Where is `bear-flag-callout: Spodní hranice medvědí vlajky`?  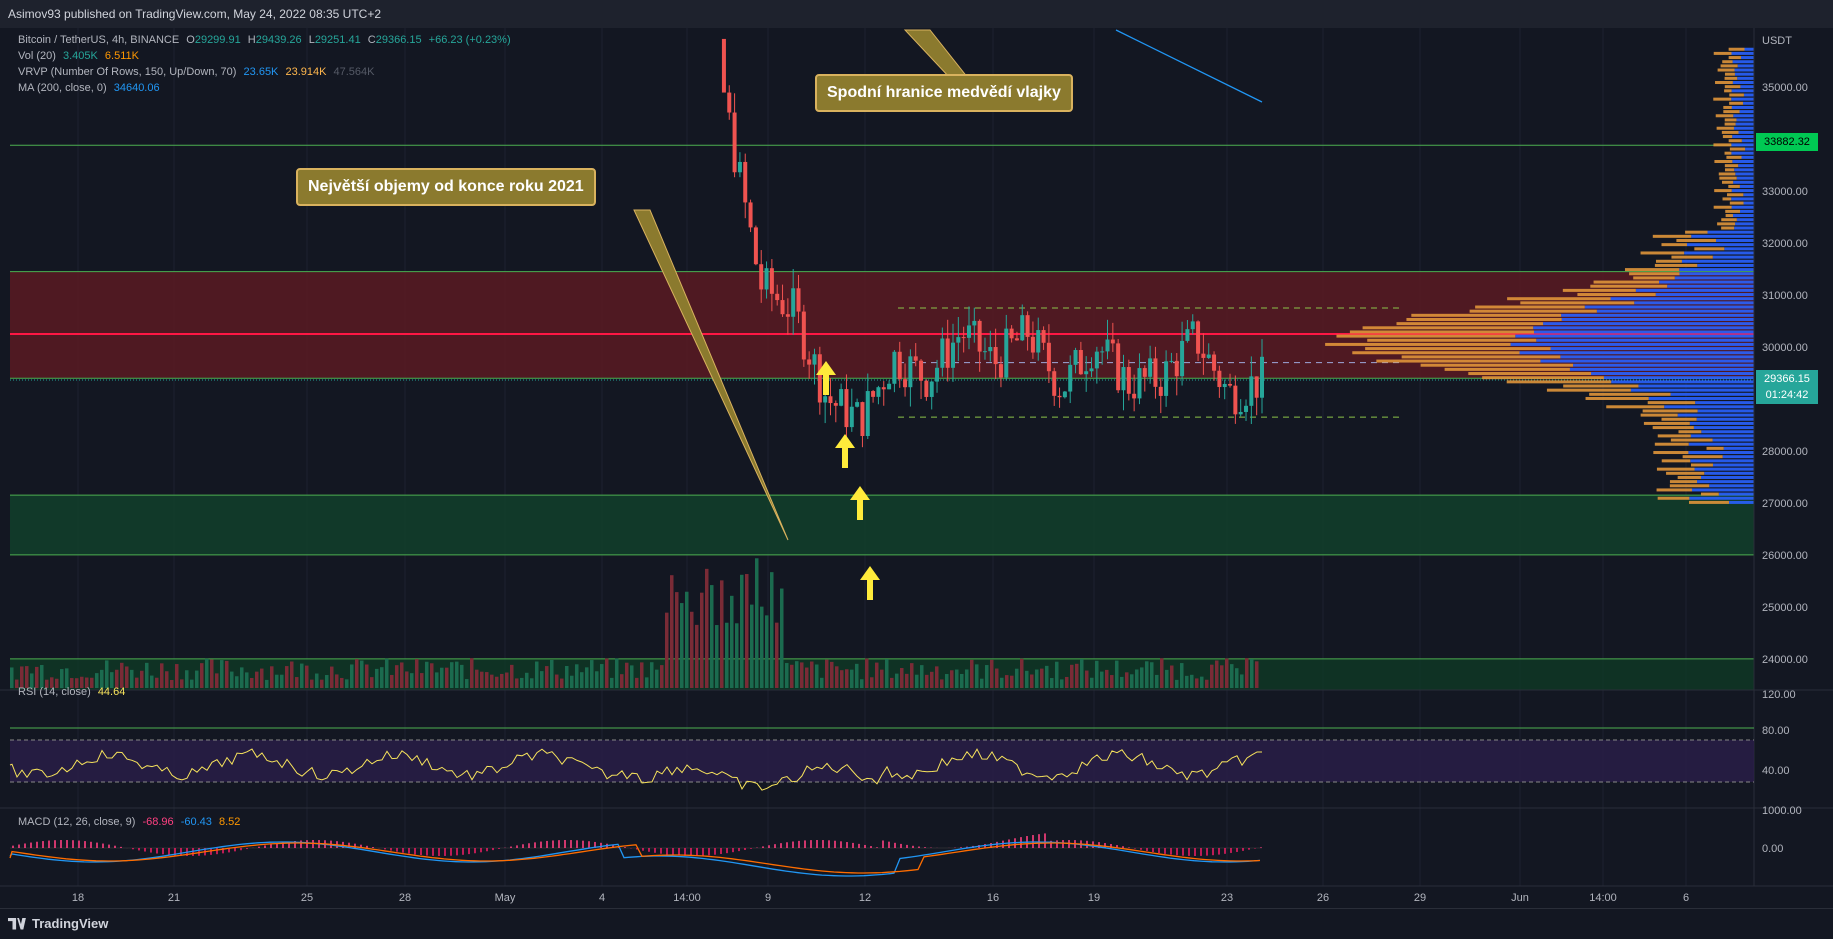 bear-flag-callout: Spodní hranice medvědí vlajky is located at coordinates (944, 93).